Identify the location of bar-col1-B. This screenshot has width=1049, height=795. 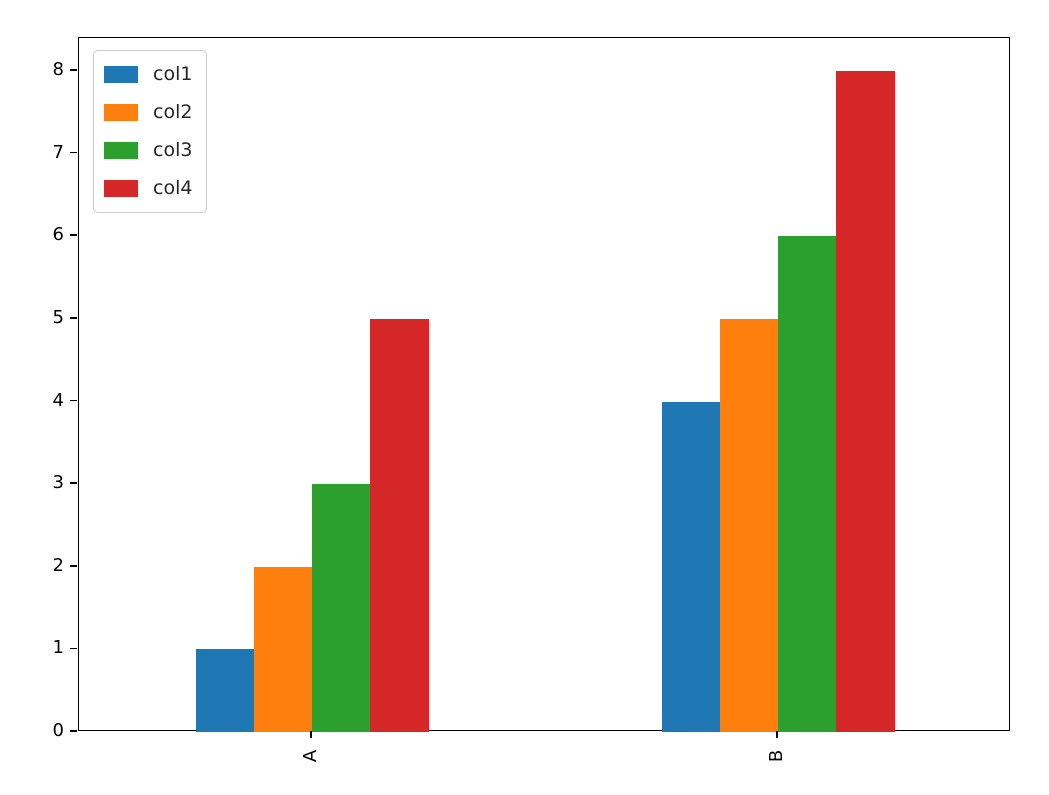
(690, 566).